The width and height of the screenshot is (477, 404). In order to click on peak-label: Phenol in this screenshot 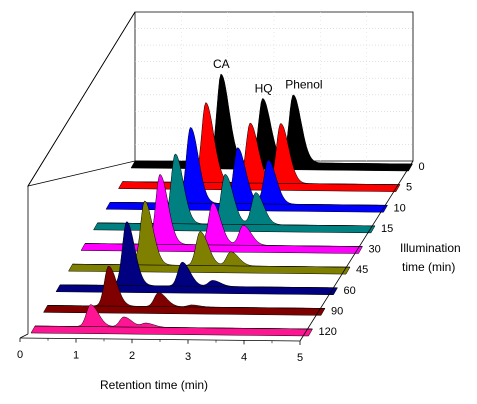, I will do `click(303, 85)`.